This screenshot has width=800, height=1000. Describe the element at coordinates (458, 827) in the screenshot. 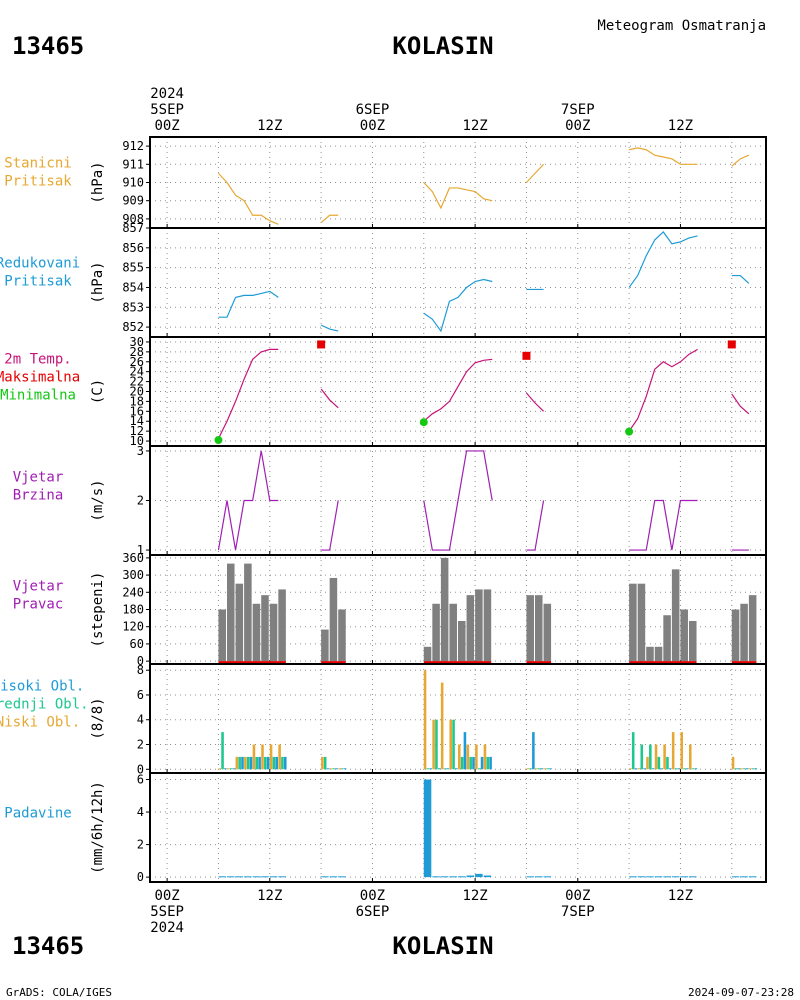

I see `panel-frame` at that location.